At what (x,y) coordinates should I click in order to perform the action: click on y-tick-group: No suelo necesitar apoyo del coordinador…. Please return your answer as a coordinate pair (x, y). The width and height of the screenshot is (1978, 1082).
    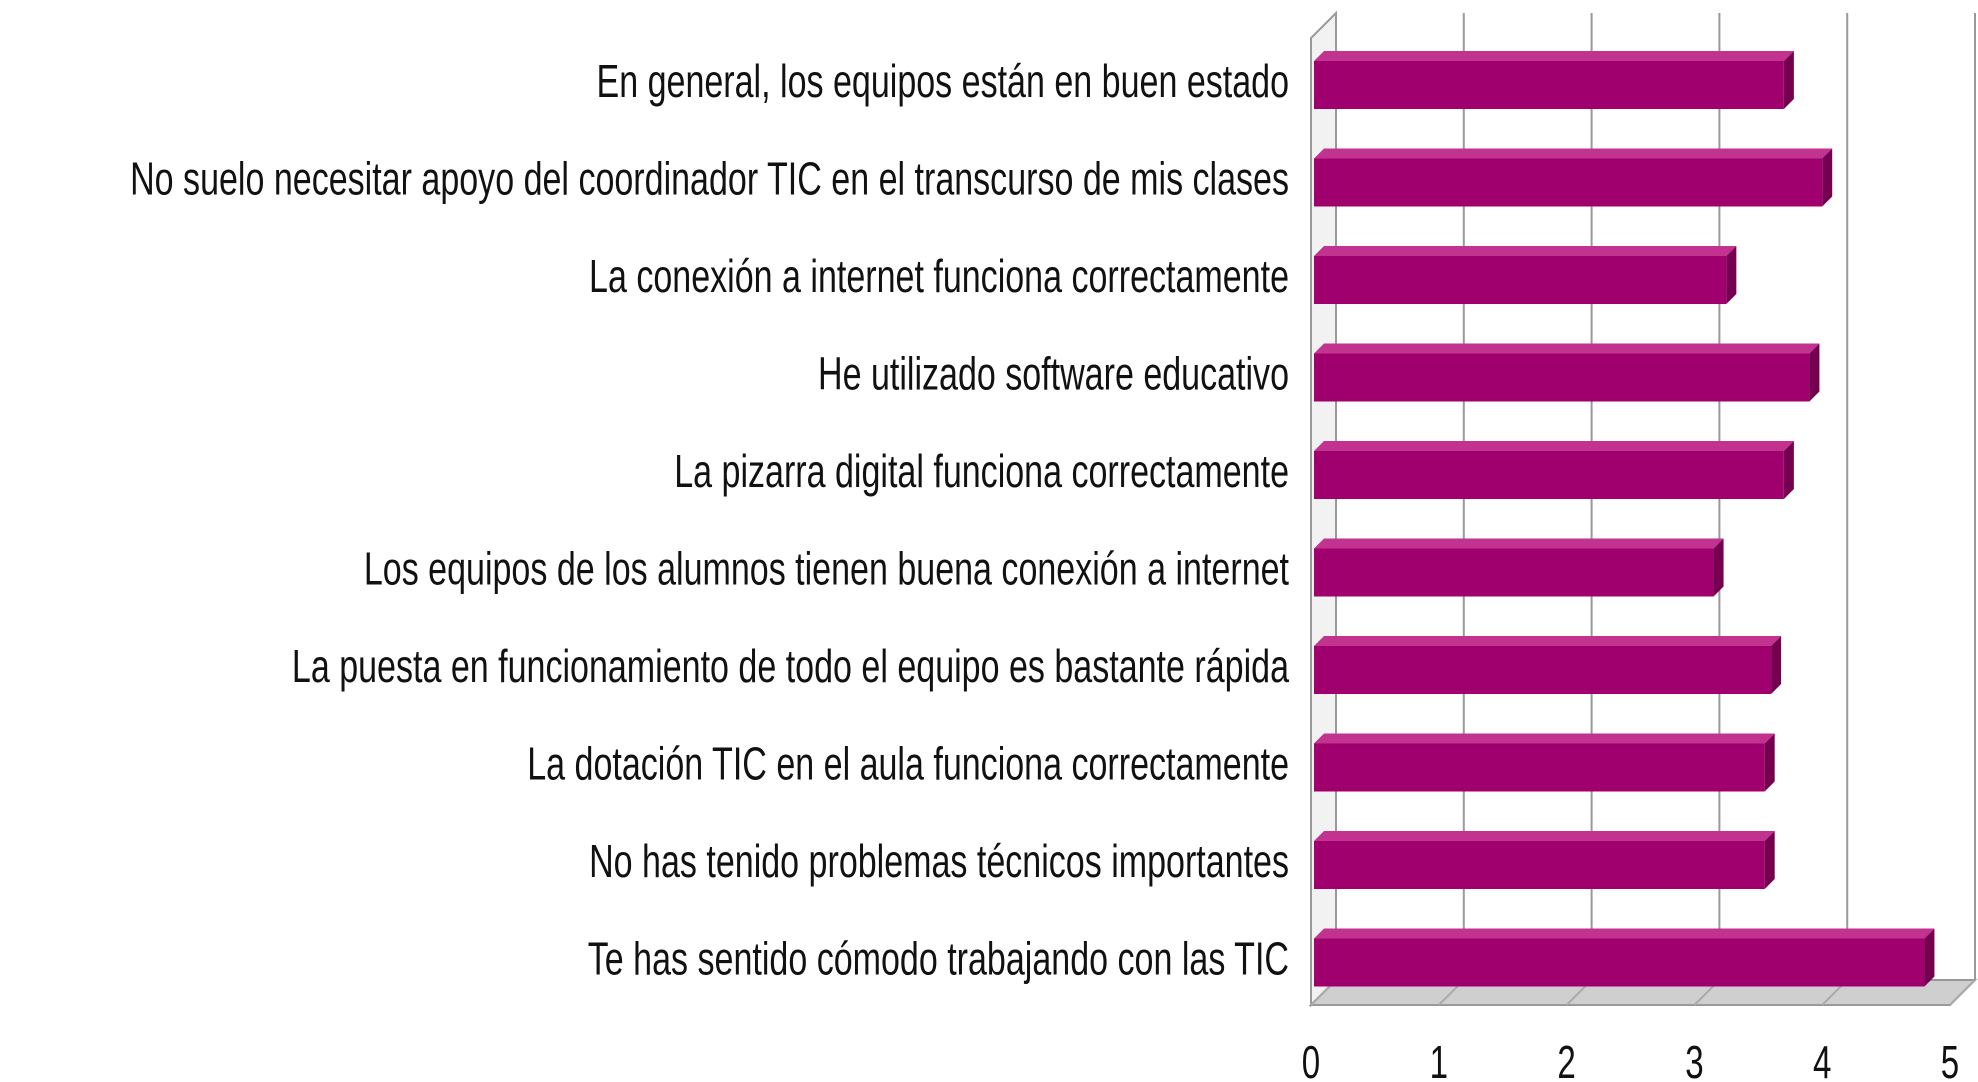
    Looking at the image, I should click on (709, 179).